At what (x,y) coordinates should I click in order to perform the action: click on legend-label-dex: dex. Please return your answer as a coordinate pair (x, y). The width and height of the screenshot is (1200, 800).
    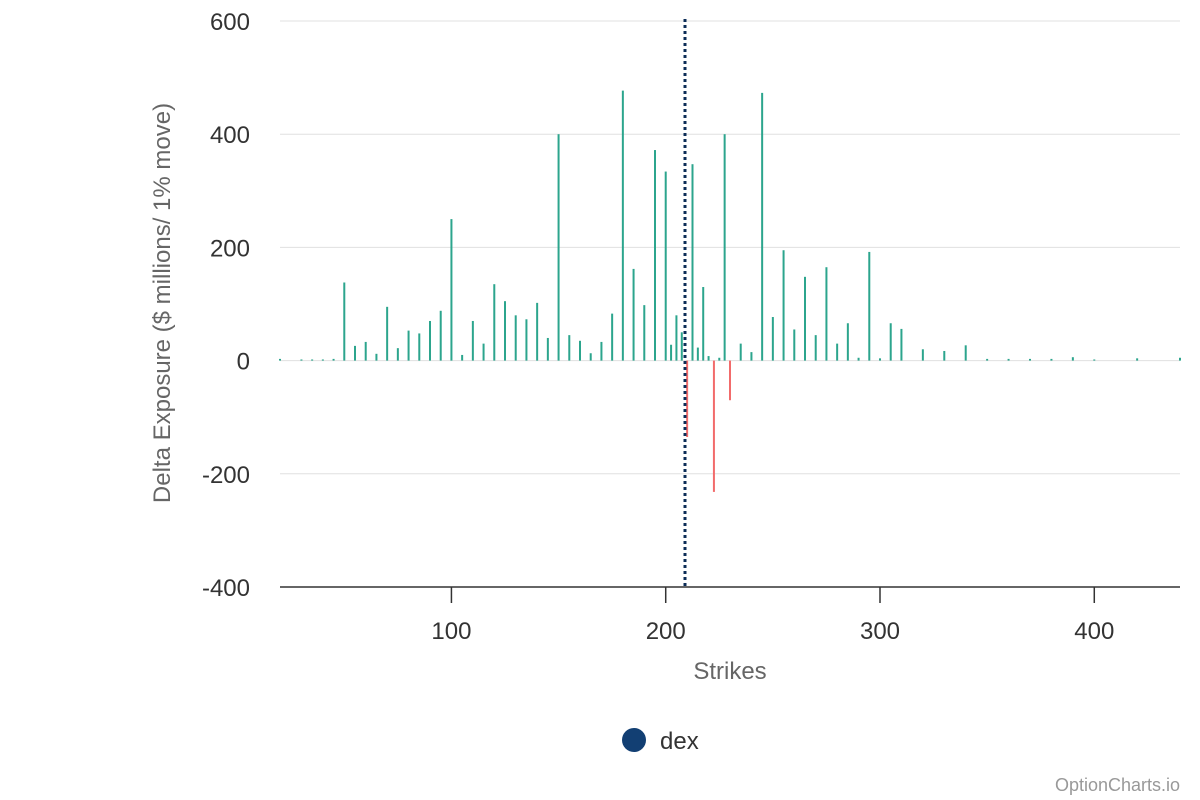
    Looking at the image, I should click on (679, 741).